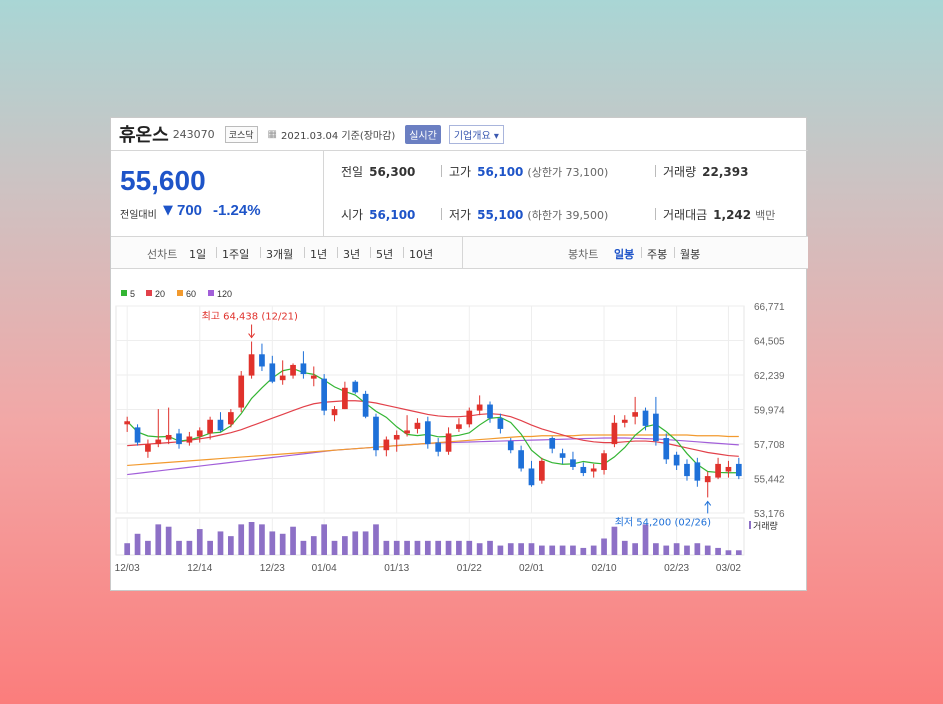 The image size is (943, 704). I want to click on legend-label: 5, so click(132, 294).